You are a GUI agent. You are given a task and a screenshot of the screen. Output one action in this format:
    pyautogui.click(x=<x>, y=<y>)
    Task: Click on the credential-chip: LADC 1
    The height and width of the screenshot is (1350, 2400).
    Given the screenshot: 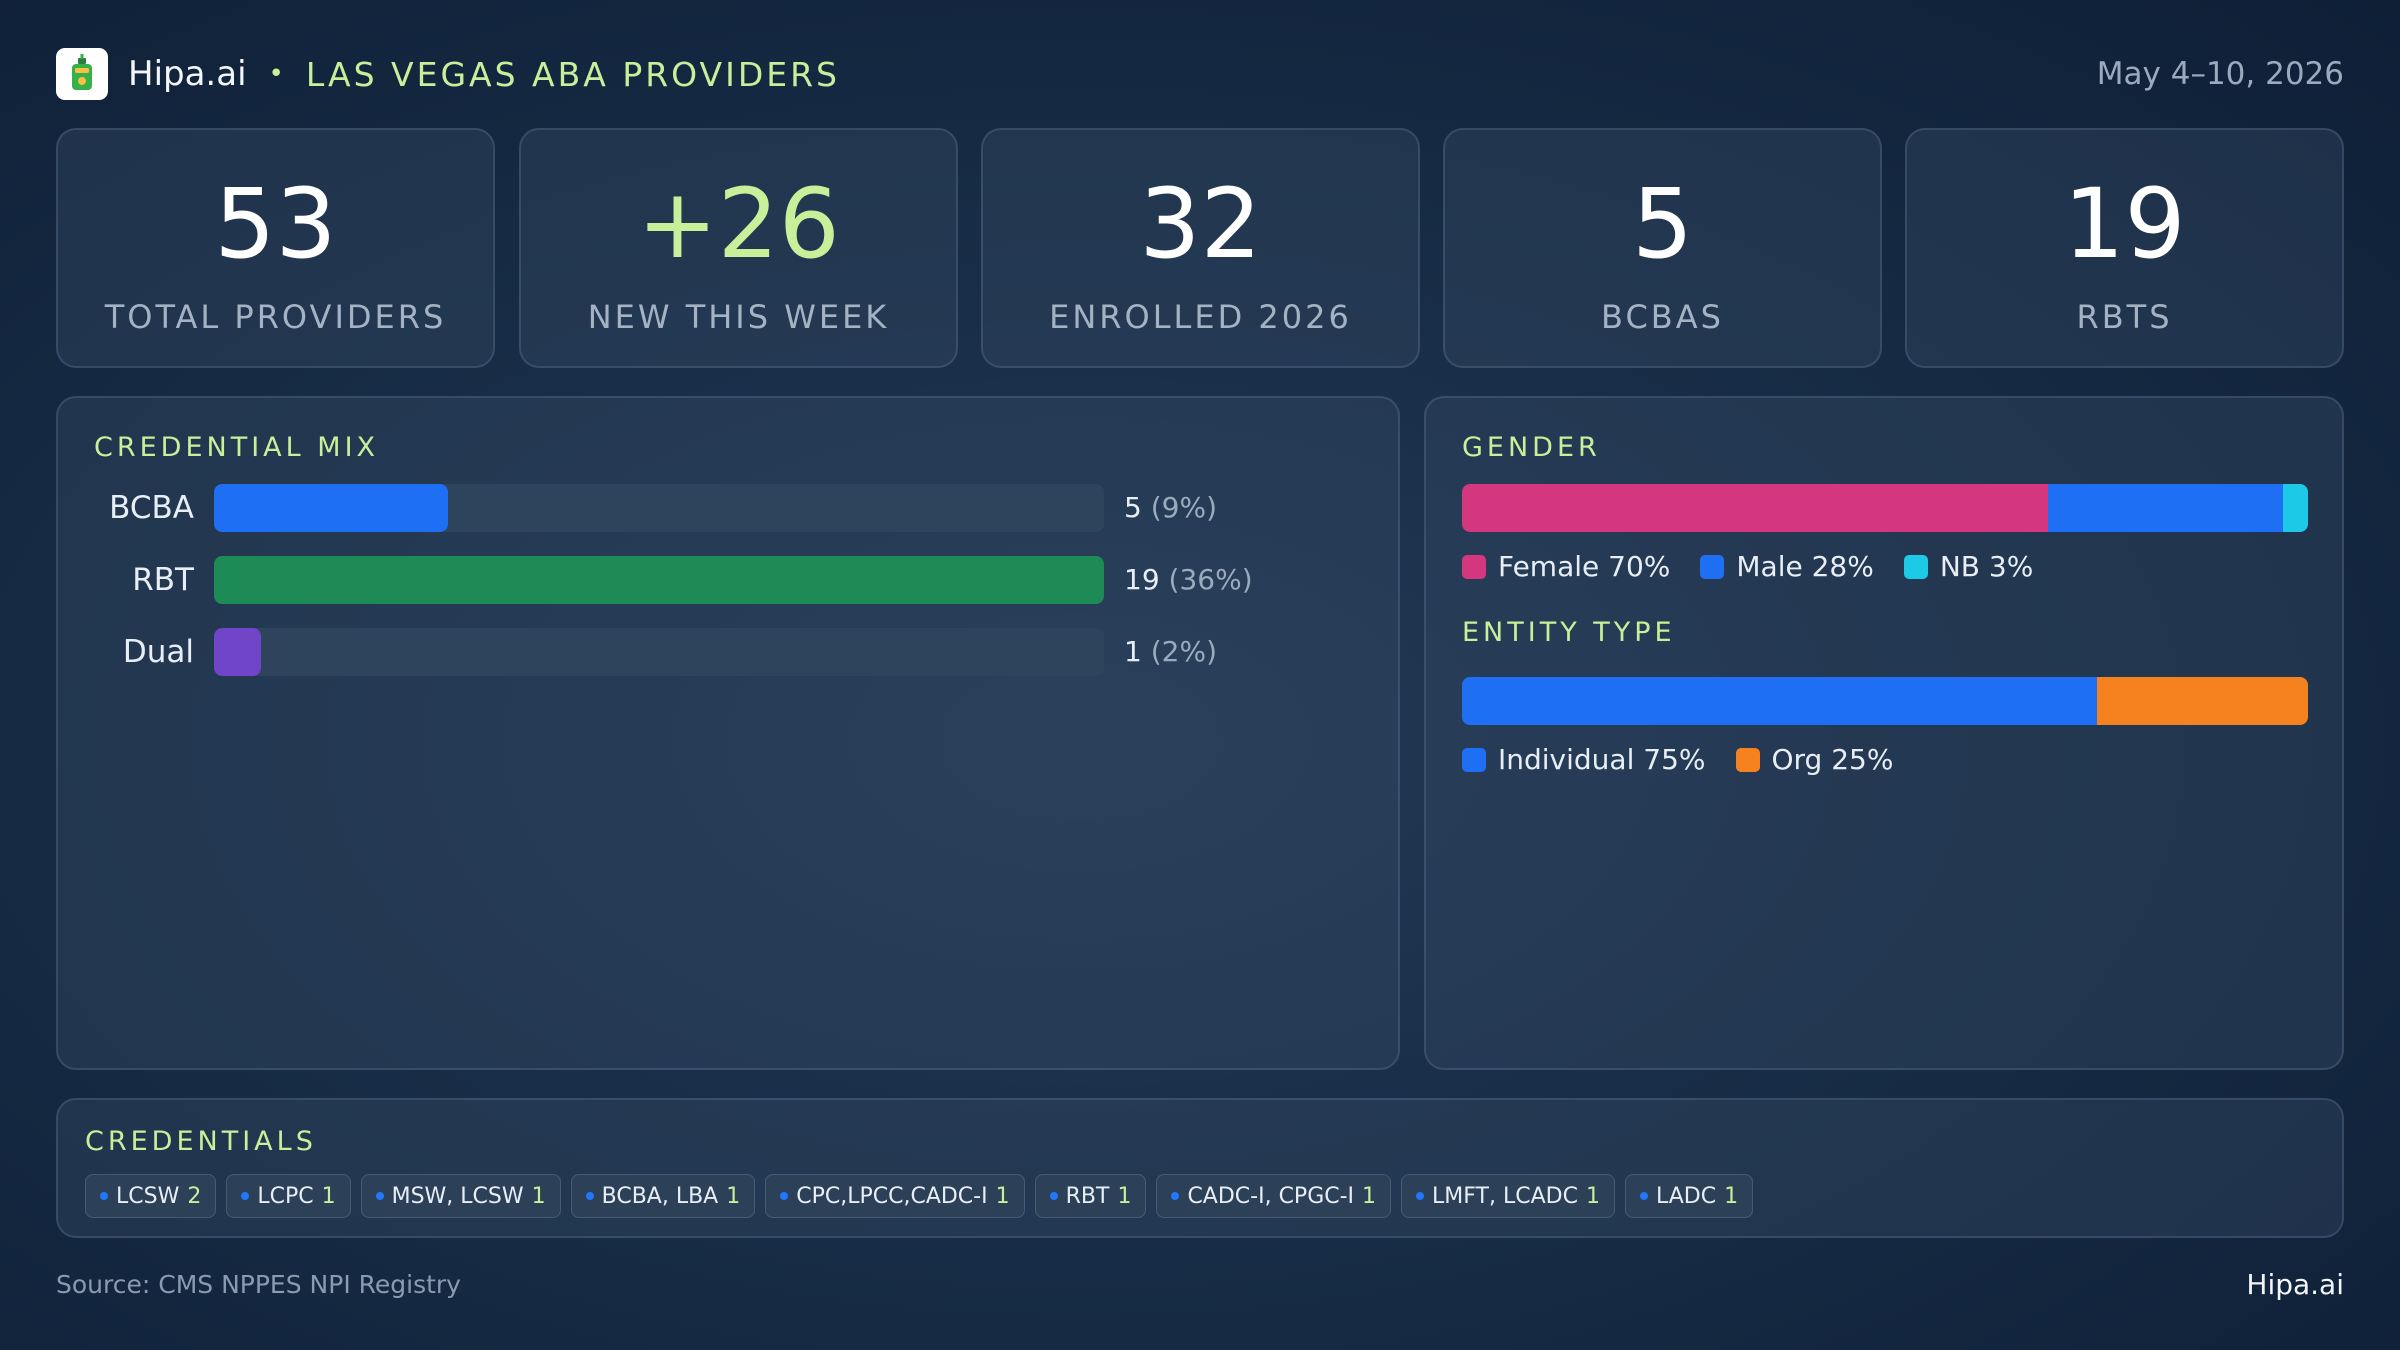 What is the action you would take?
    pyautogui.click(x=1689, y=1196)
    